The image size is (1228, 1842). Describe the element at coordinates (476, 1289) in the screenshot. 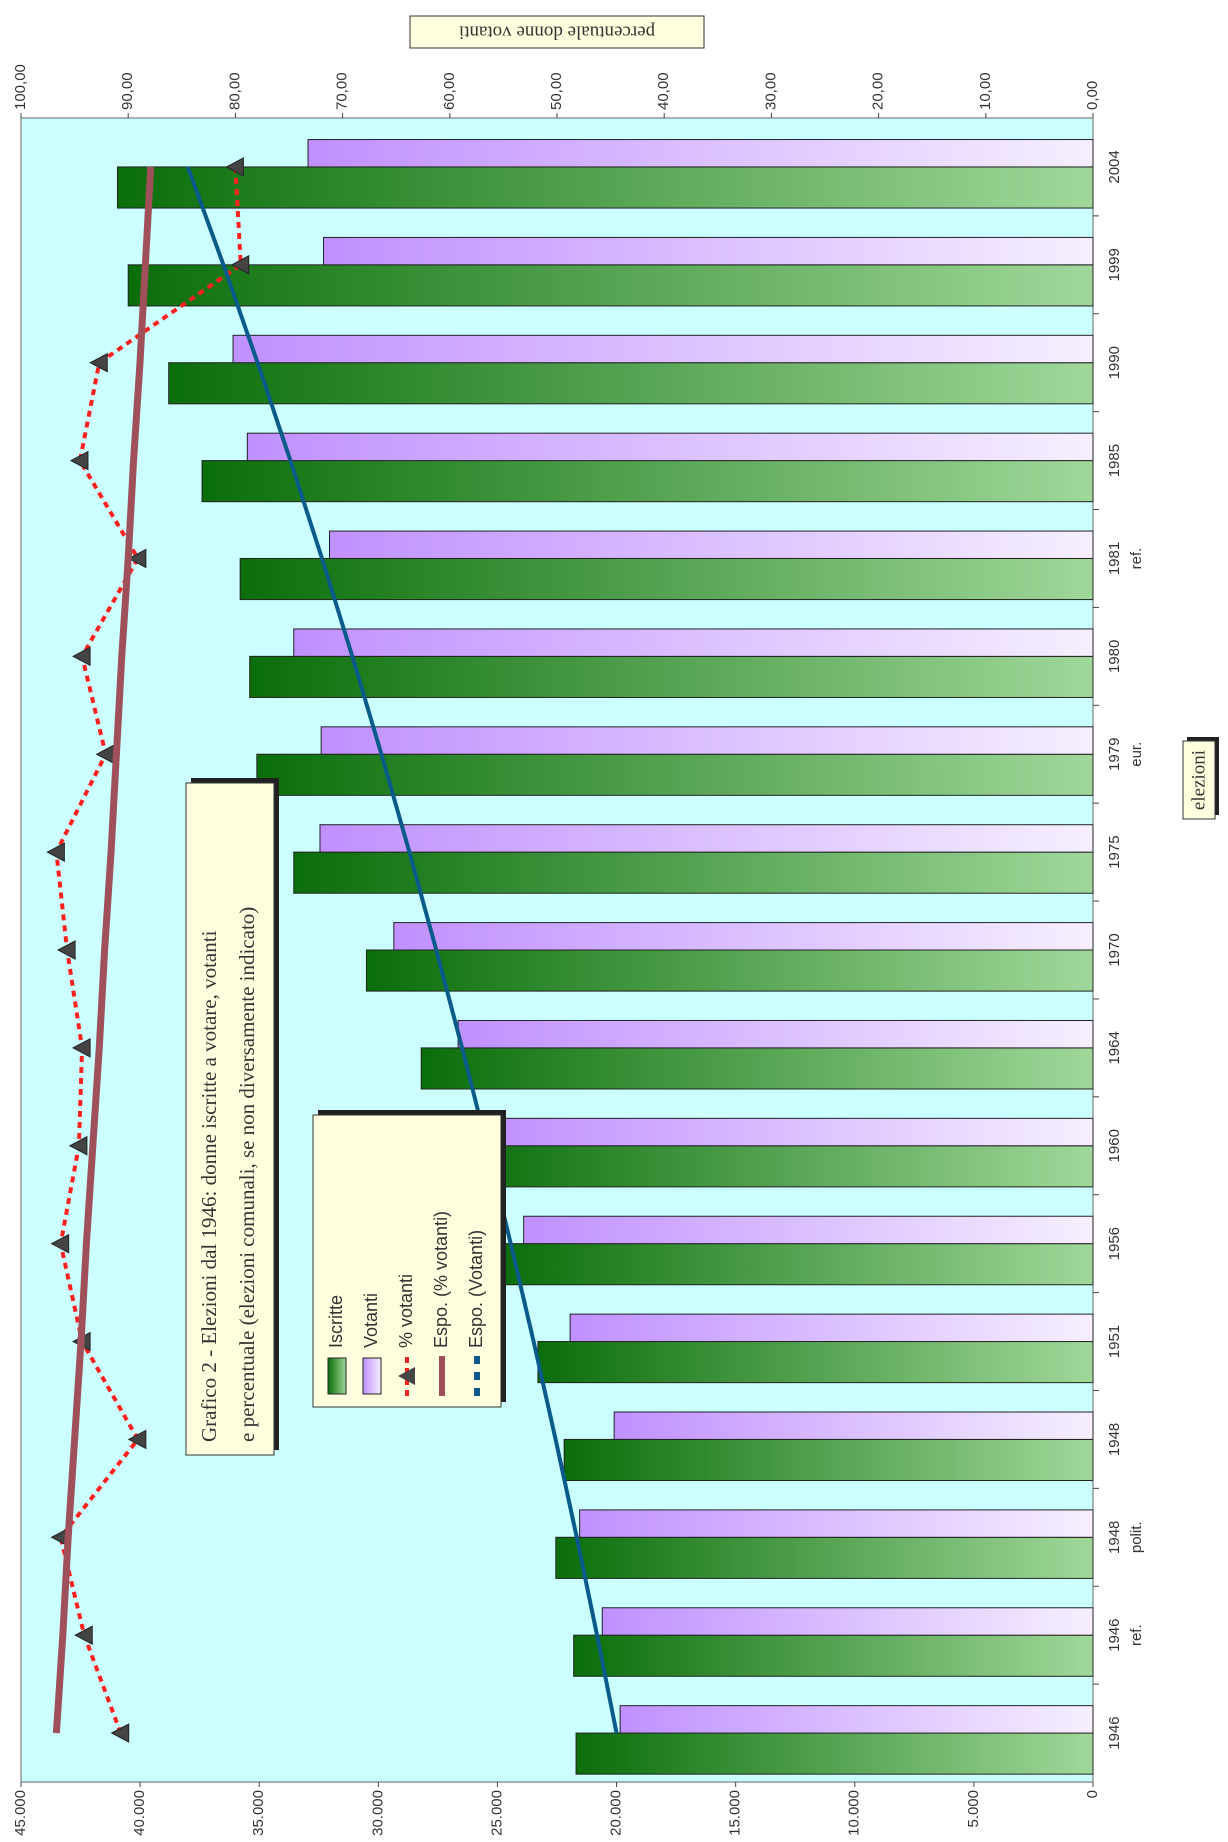

I see `legend-label: Espo. (Votanti)` at that location.